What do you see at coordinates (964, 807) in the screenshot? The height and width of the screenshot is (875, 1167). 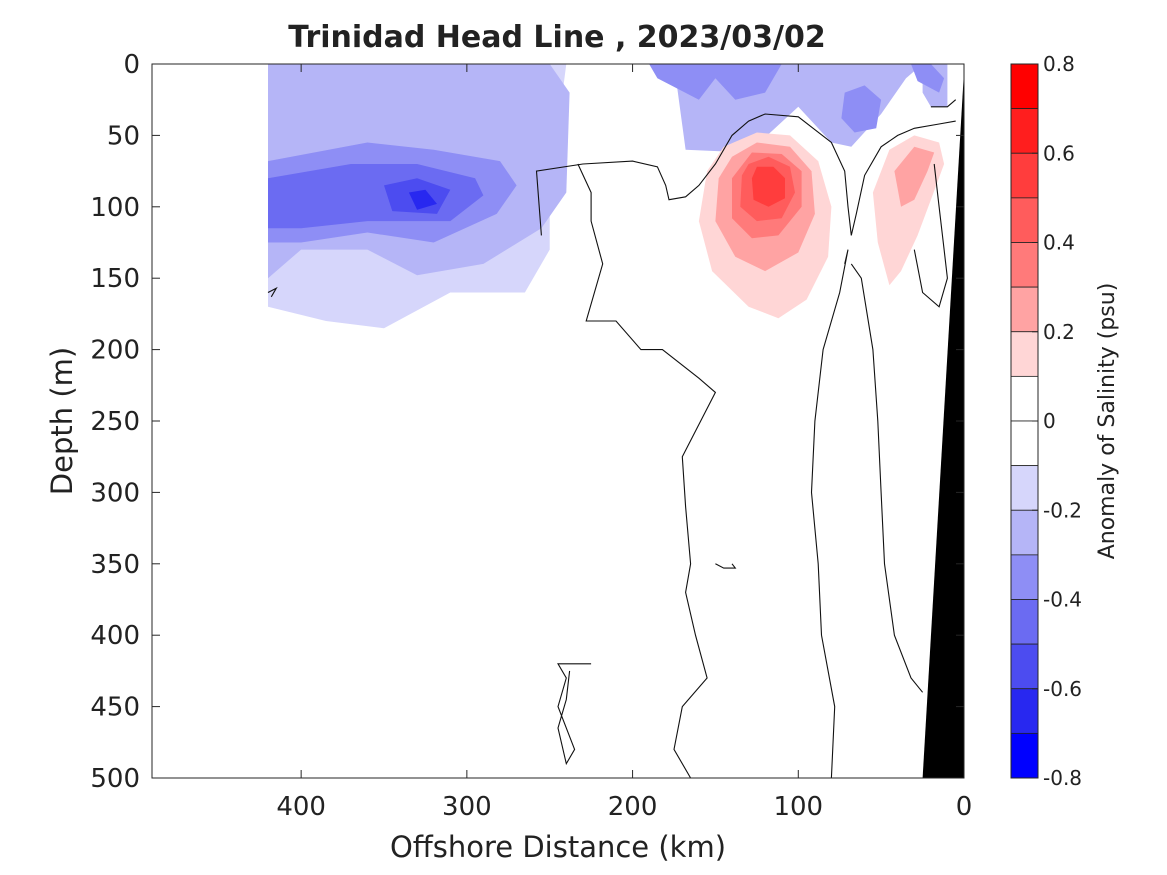 I see `x-tick-label: 0` at bounding box center [964, 807].